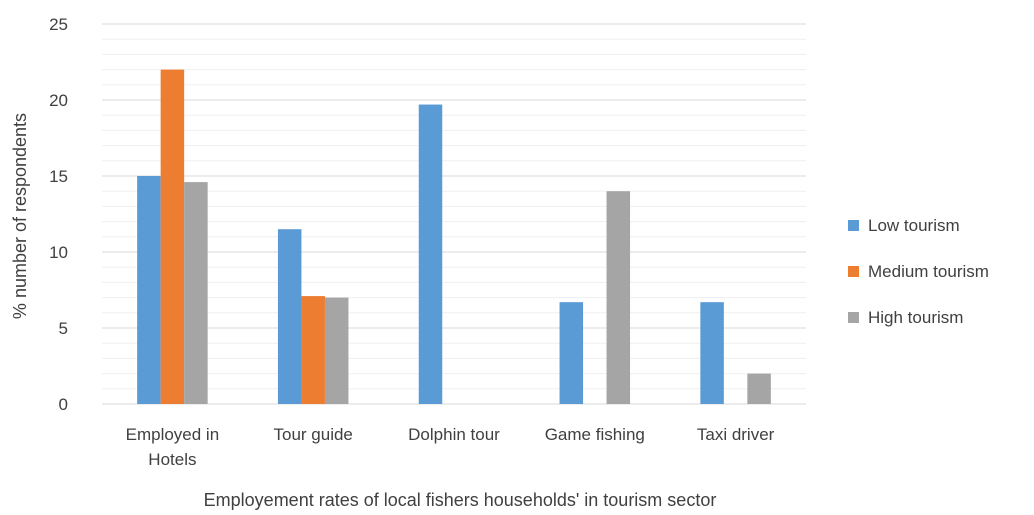 The image size is (1034, 515). What do you see at coordinates (595, 434) in the screenshot?
I see `x-category-label: Game fishing` at bounding box center [595, 434].